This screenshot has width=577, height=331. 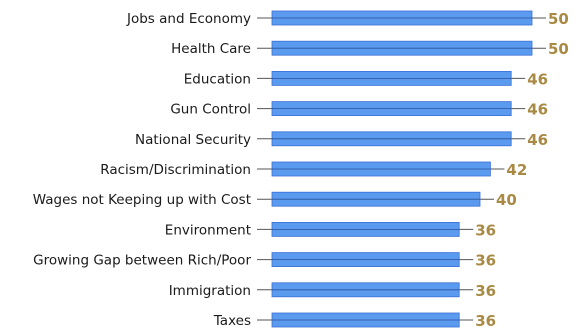 What do you see at coordinates (217, 79) in the screenshot?
I see `category-label: Education` at bounding box center [217, 79].